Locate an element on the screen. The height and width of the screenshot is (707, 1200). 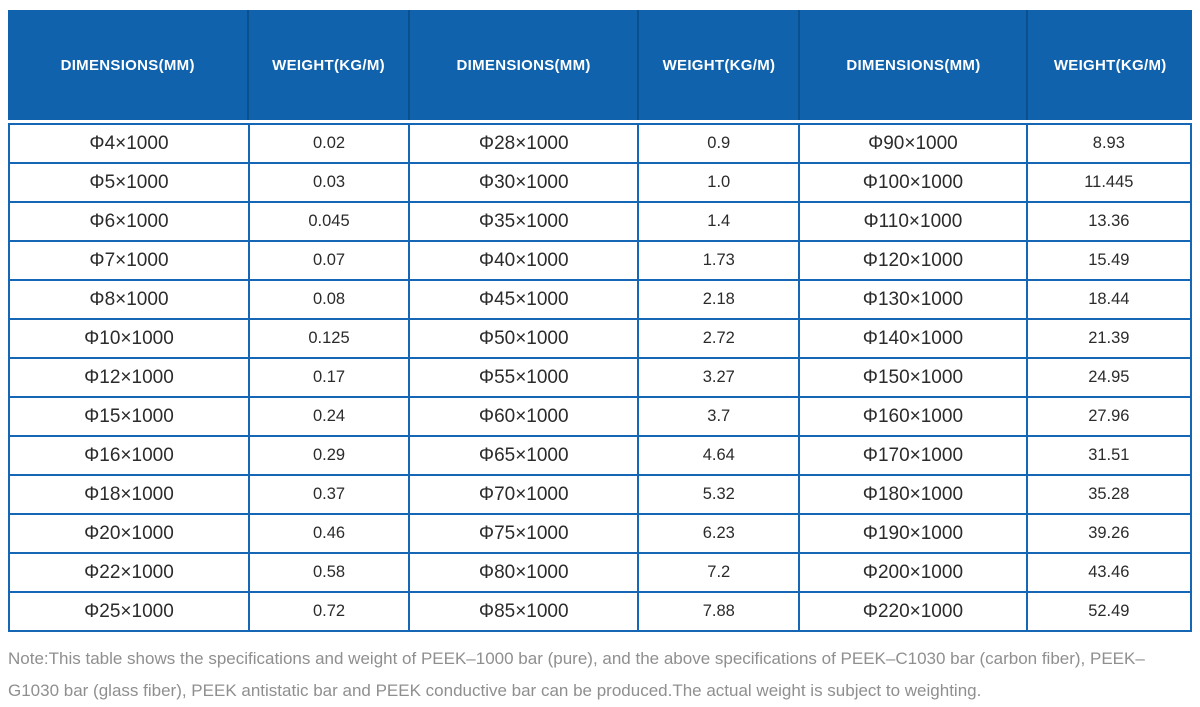
table-row: Φ8×1000 0.08 Φ45×1000 2.18 Φ130×1000 18.44 is located at coordinates (600, 299).